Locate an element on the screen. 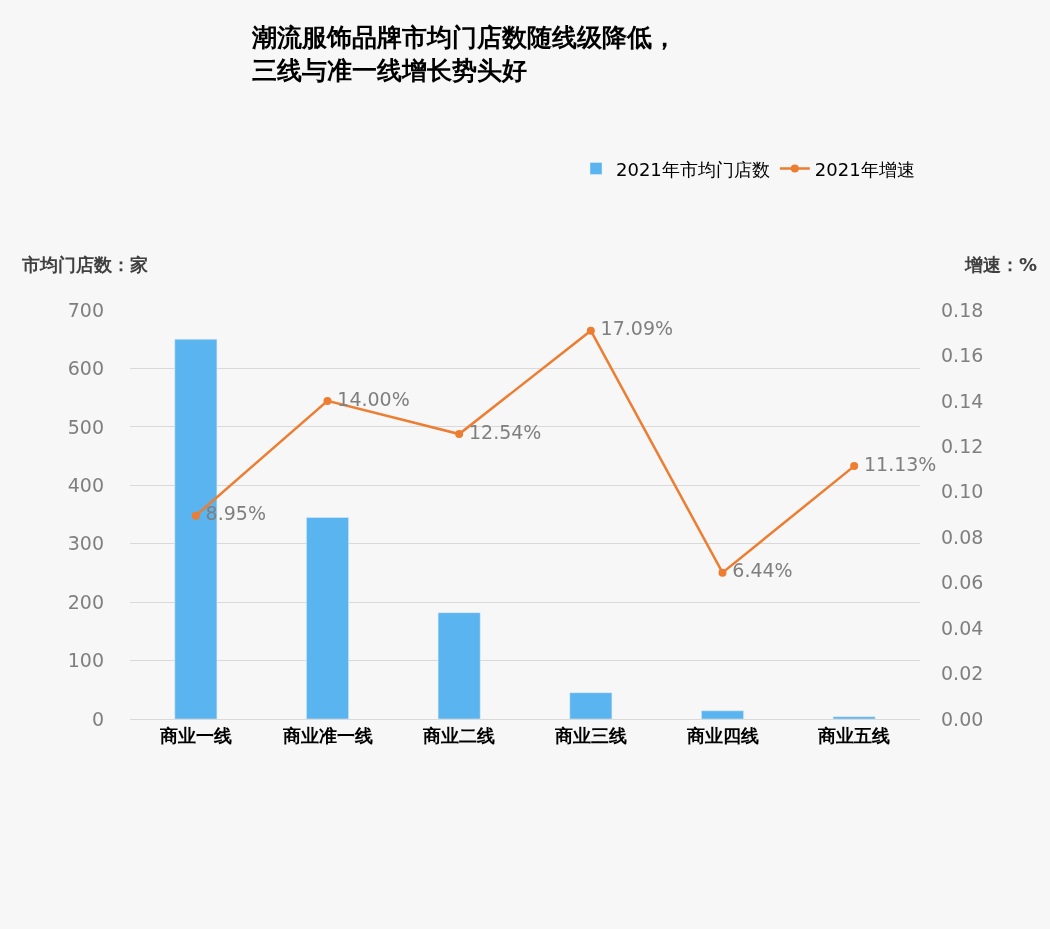 This screenshot has width=1050, height=929. y-tick-label: 700 is located at coordinates (85, 309).